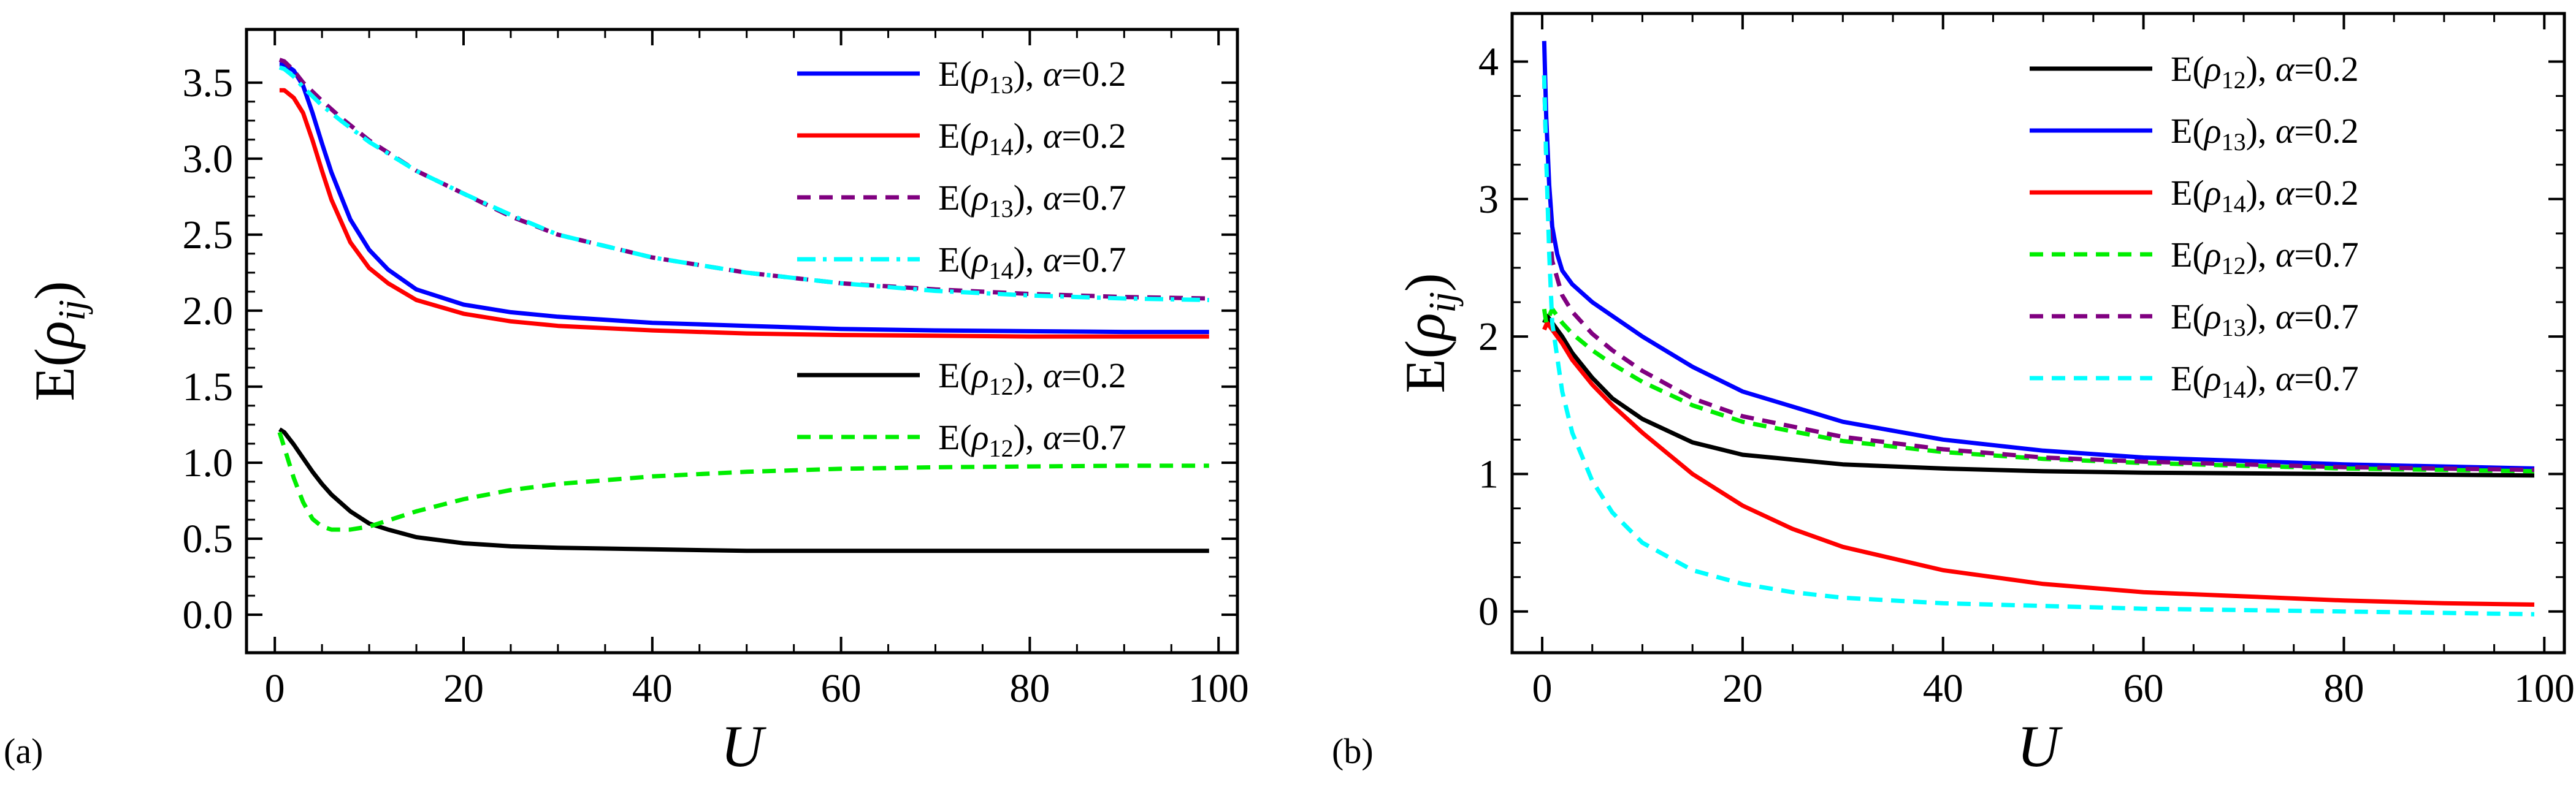  I want to click on series-line-rho13-alpha0.2, so click(744, 198).